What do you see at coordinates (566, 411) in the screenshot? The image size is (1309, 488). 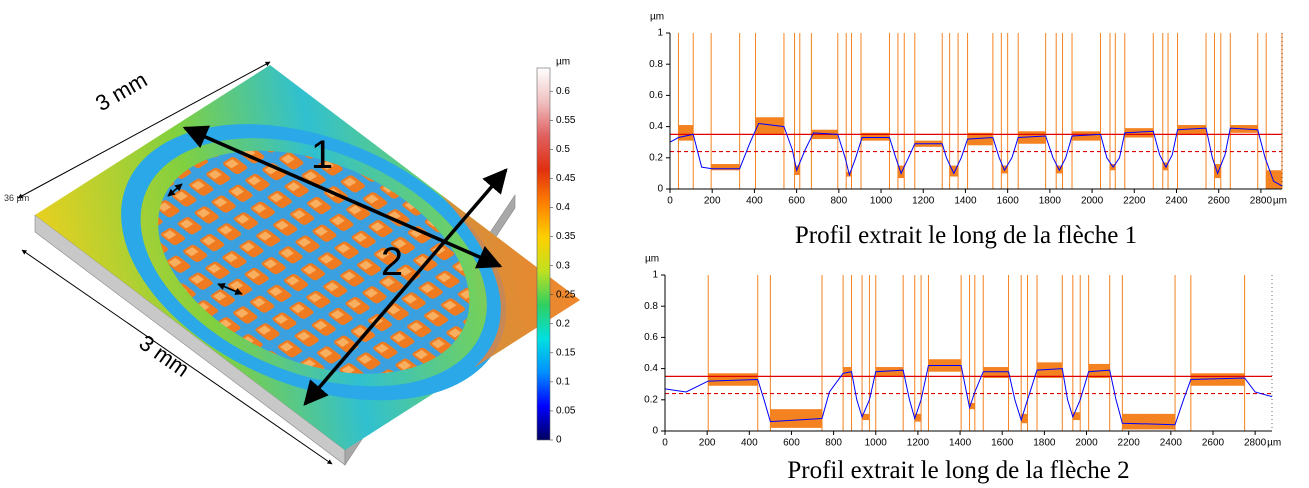 I see `colorbar-tick-label: 0.05` at bounding box center [566, 411].